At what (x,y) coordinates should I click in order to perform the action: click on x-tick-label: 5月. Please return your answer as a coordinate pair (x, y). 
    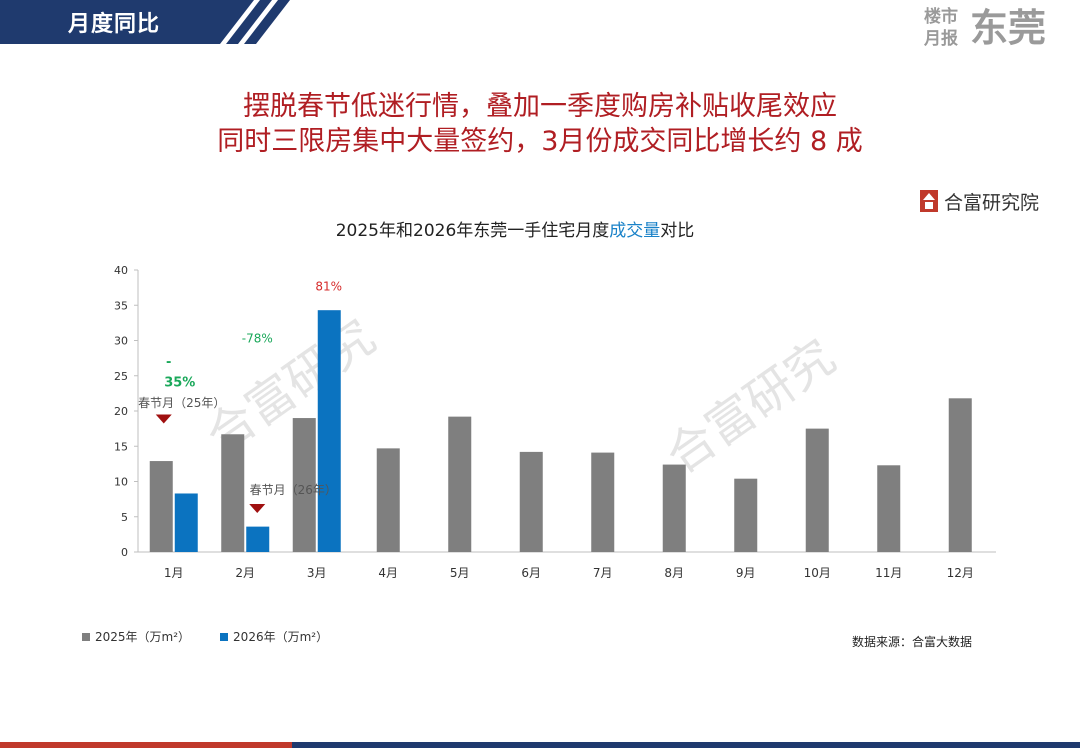
    Looking at the image, I should click on (460, 573).